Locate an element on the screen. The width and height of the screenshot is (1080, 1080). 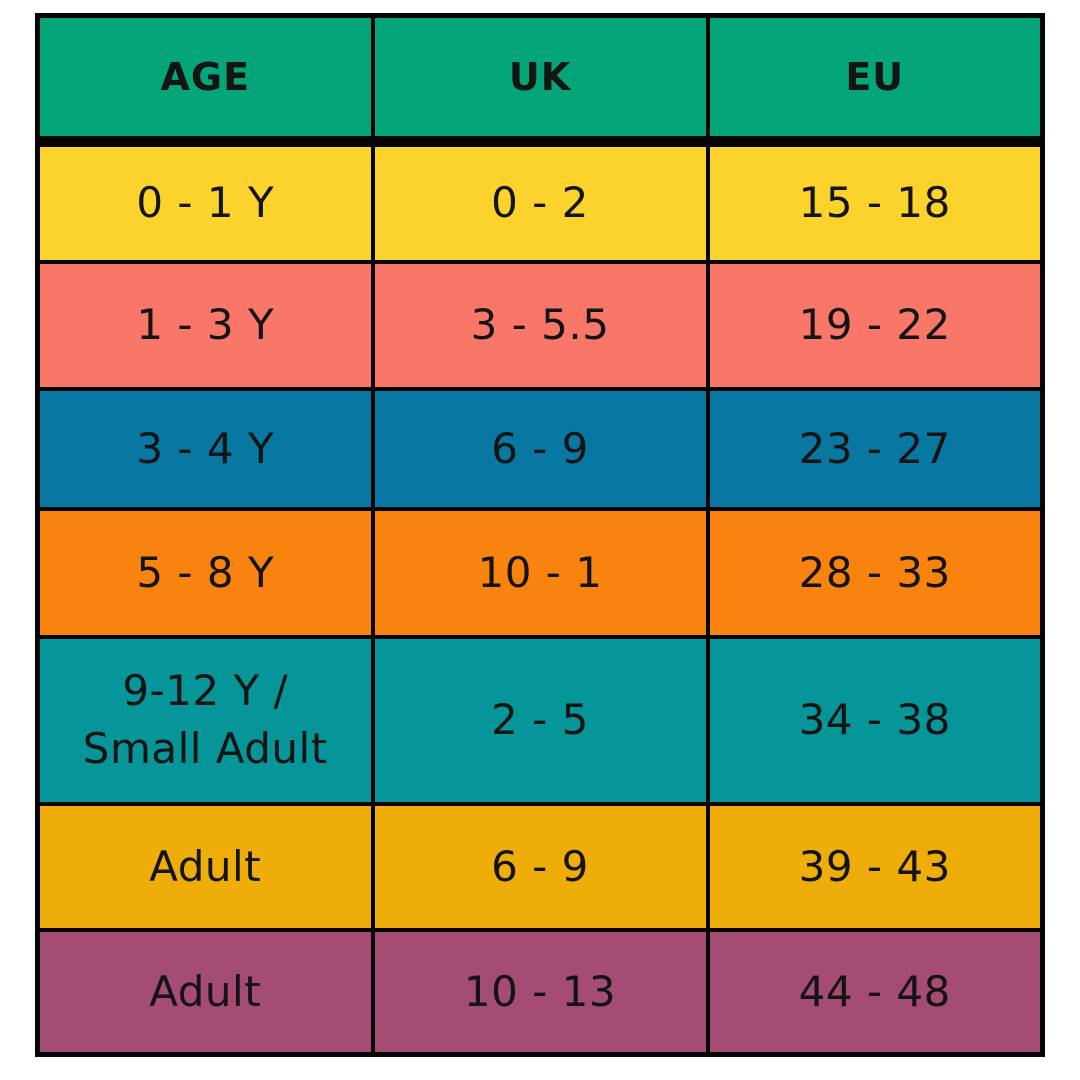
table-header: AGE UK EU is located at coordinates (540, 80).